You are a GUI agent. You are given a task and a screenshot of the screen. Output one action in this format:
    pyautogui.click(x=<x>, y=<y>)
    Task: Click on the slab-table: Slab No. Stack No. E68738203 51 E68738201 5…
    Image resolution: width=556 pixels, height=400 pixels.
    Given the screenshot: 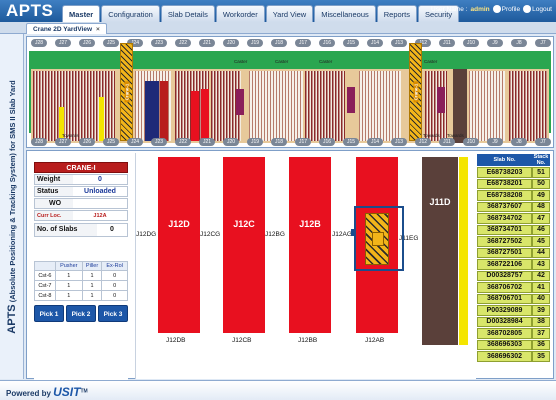 What is the action you would take?
    pyautogui.click(x=513, y=258)
    